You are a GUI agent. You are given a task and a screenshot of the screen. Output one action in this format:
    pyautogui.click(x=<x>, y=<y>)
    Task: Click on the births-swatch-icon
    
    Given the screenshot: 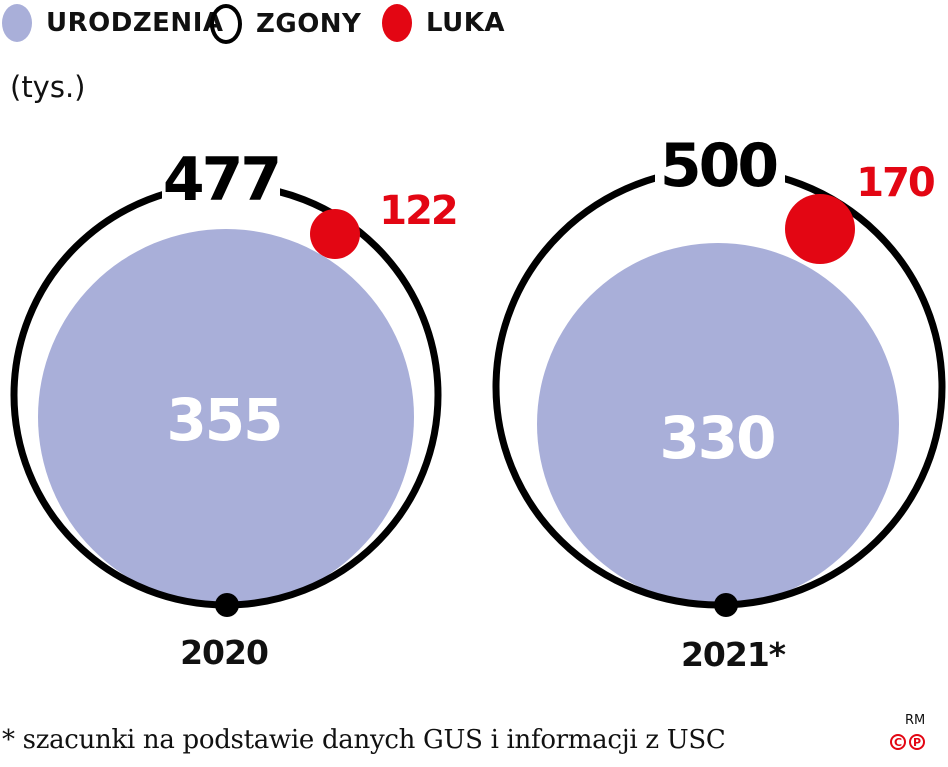 What is the action you would take?
    pyautogui.click(x=17, y=23)
    